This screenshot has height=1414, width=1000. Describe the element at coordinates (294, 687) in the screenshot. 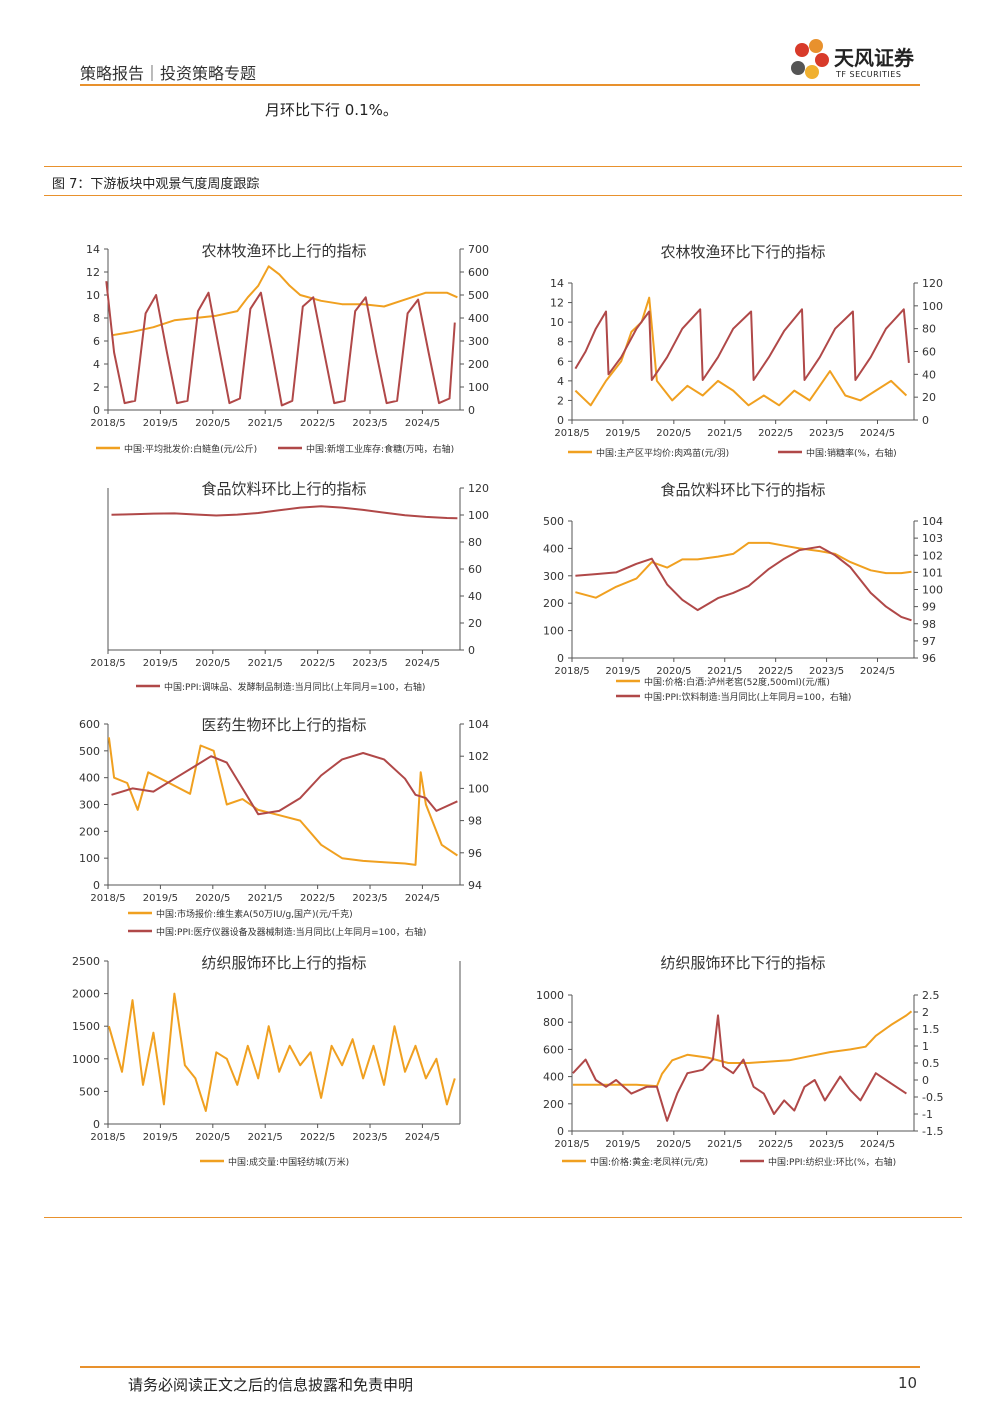

I see `legend-label: 中国:PPI:调味品、发酵制品制造:当月同比(上年同月=100，右轴)` at that location.